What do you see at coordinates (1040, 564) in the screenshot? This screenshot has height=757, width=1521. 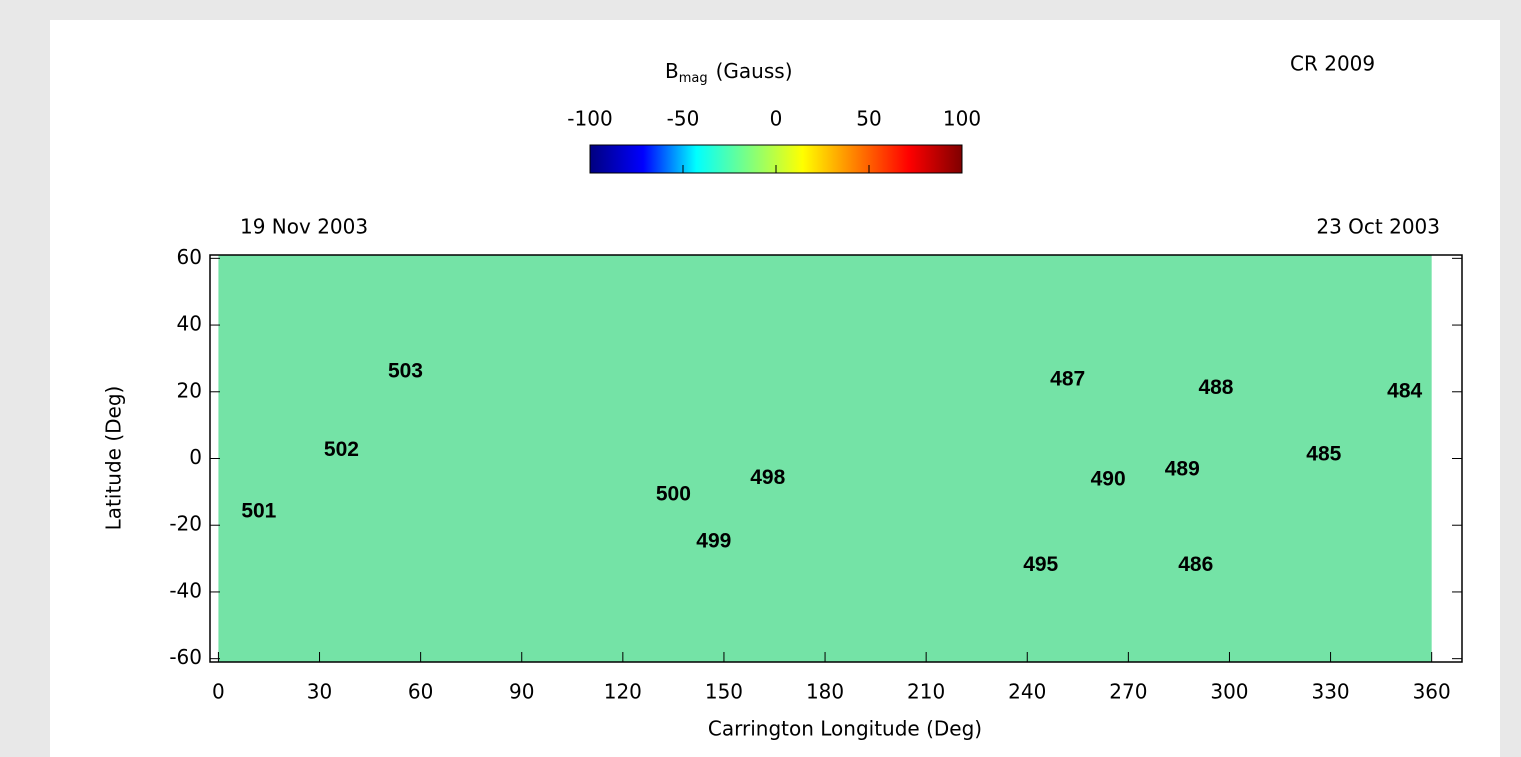 I see `region-label: 495` at bounding box center [1040, 564].